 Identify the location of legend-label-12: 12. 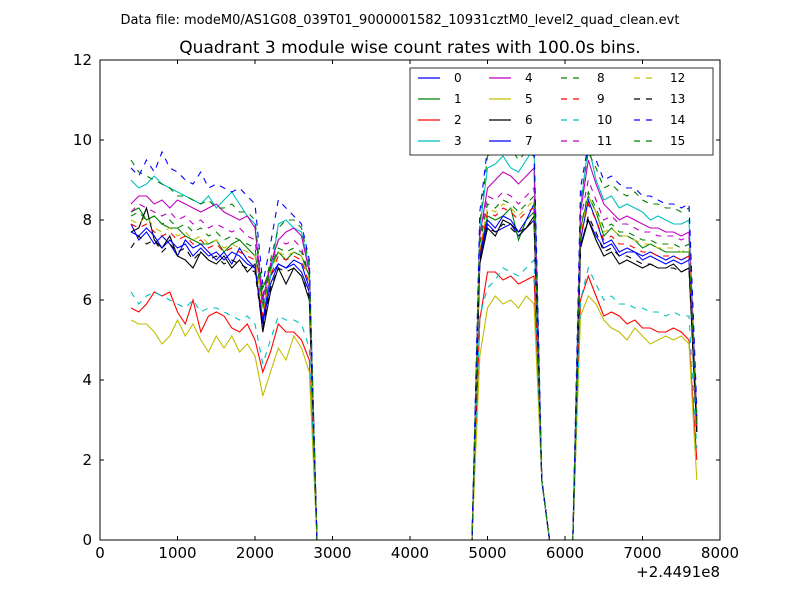
(677, 78).